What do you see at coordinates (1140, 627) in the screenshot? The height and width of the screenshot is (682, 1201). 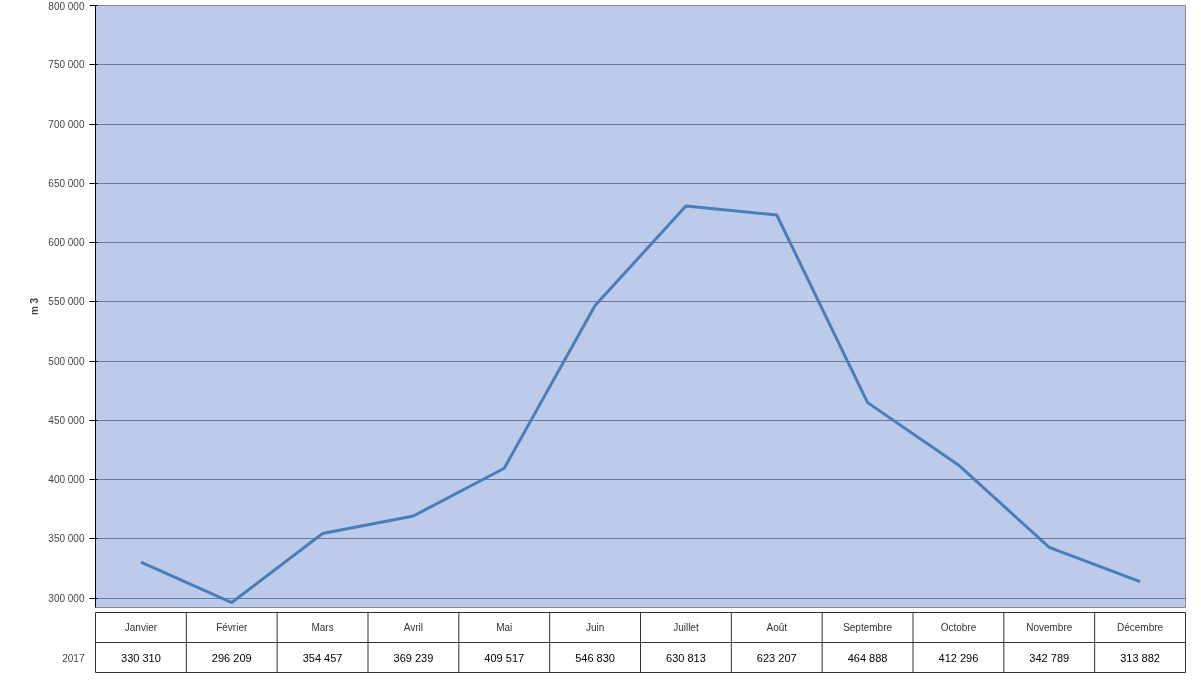 I see `x-tick-label: Décembre` at bounding box center [1140, 627].